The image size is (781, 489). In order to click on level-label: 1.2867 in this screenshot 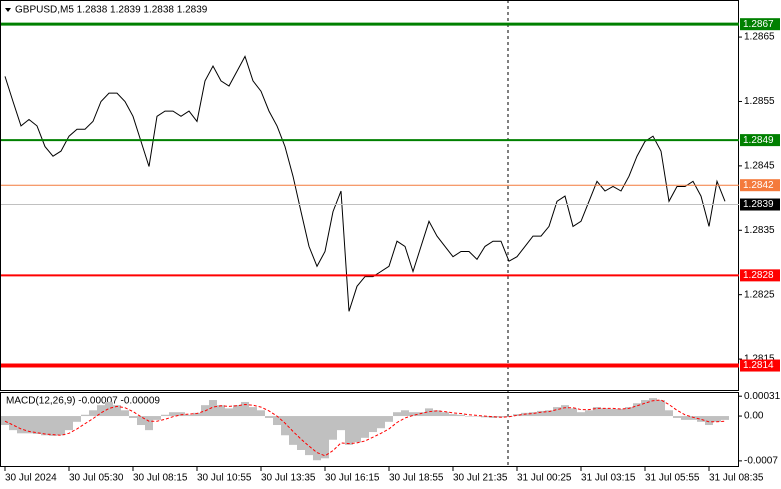, I will do `click(758, 24)`.